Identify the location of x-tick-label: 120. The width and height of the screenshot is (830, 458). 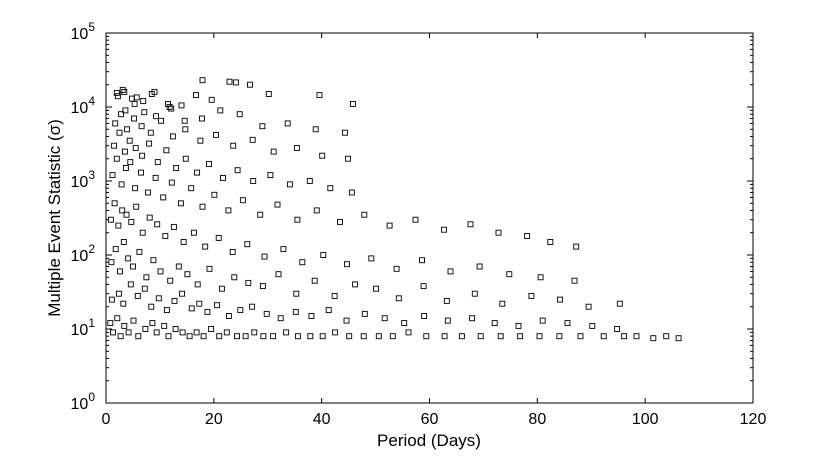
(753, 419).